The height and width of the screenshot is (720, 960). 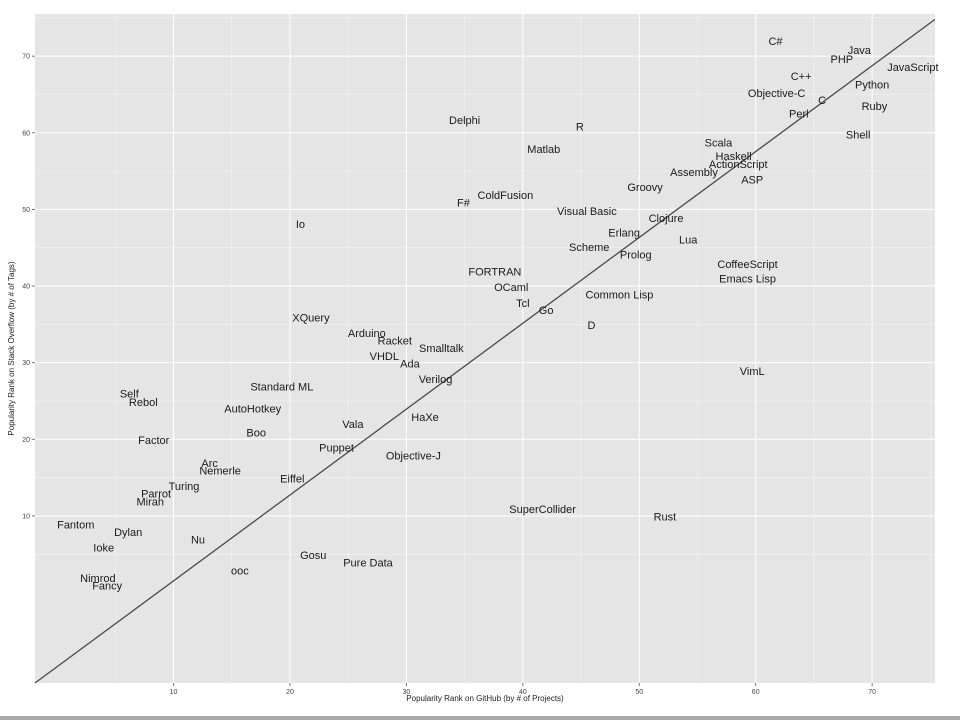 I want to click on point-label: C++, so click(x=801, y=77).